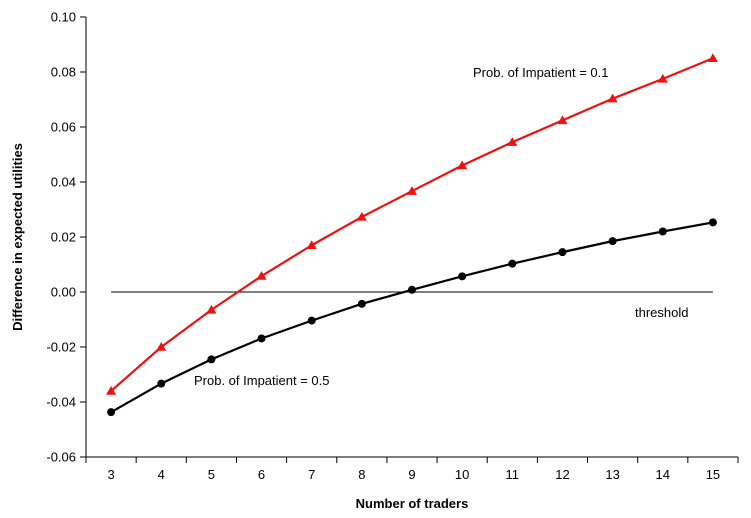 This screenshot has height=518, width=751. I want to click on y-tick-label: 0.06, so click(63, 127).